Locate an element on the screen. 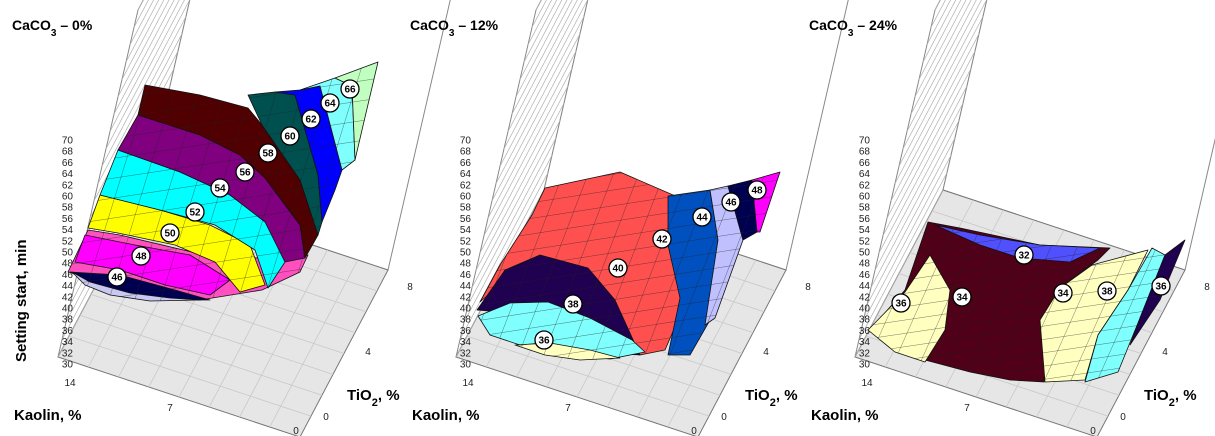  contour-value: 62 is located at coordinates (311, 120).